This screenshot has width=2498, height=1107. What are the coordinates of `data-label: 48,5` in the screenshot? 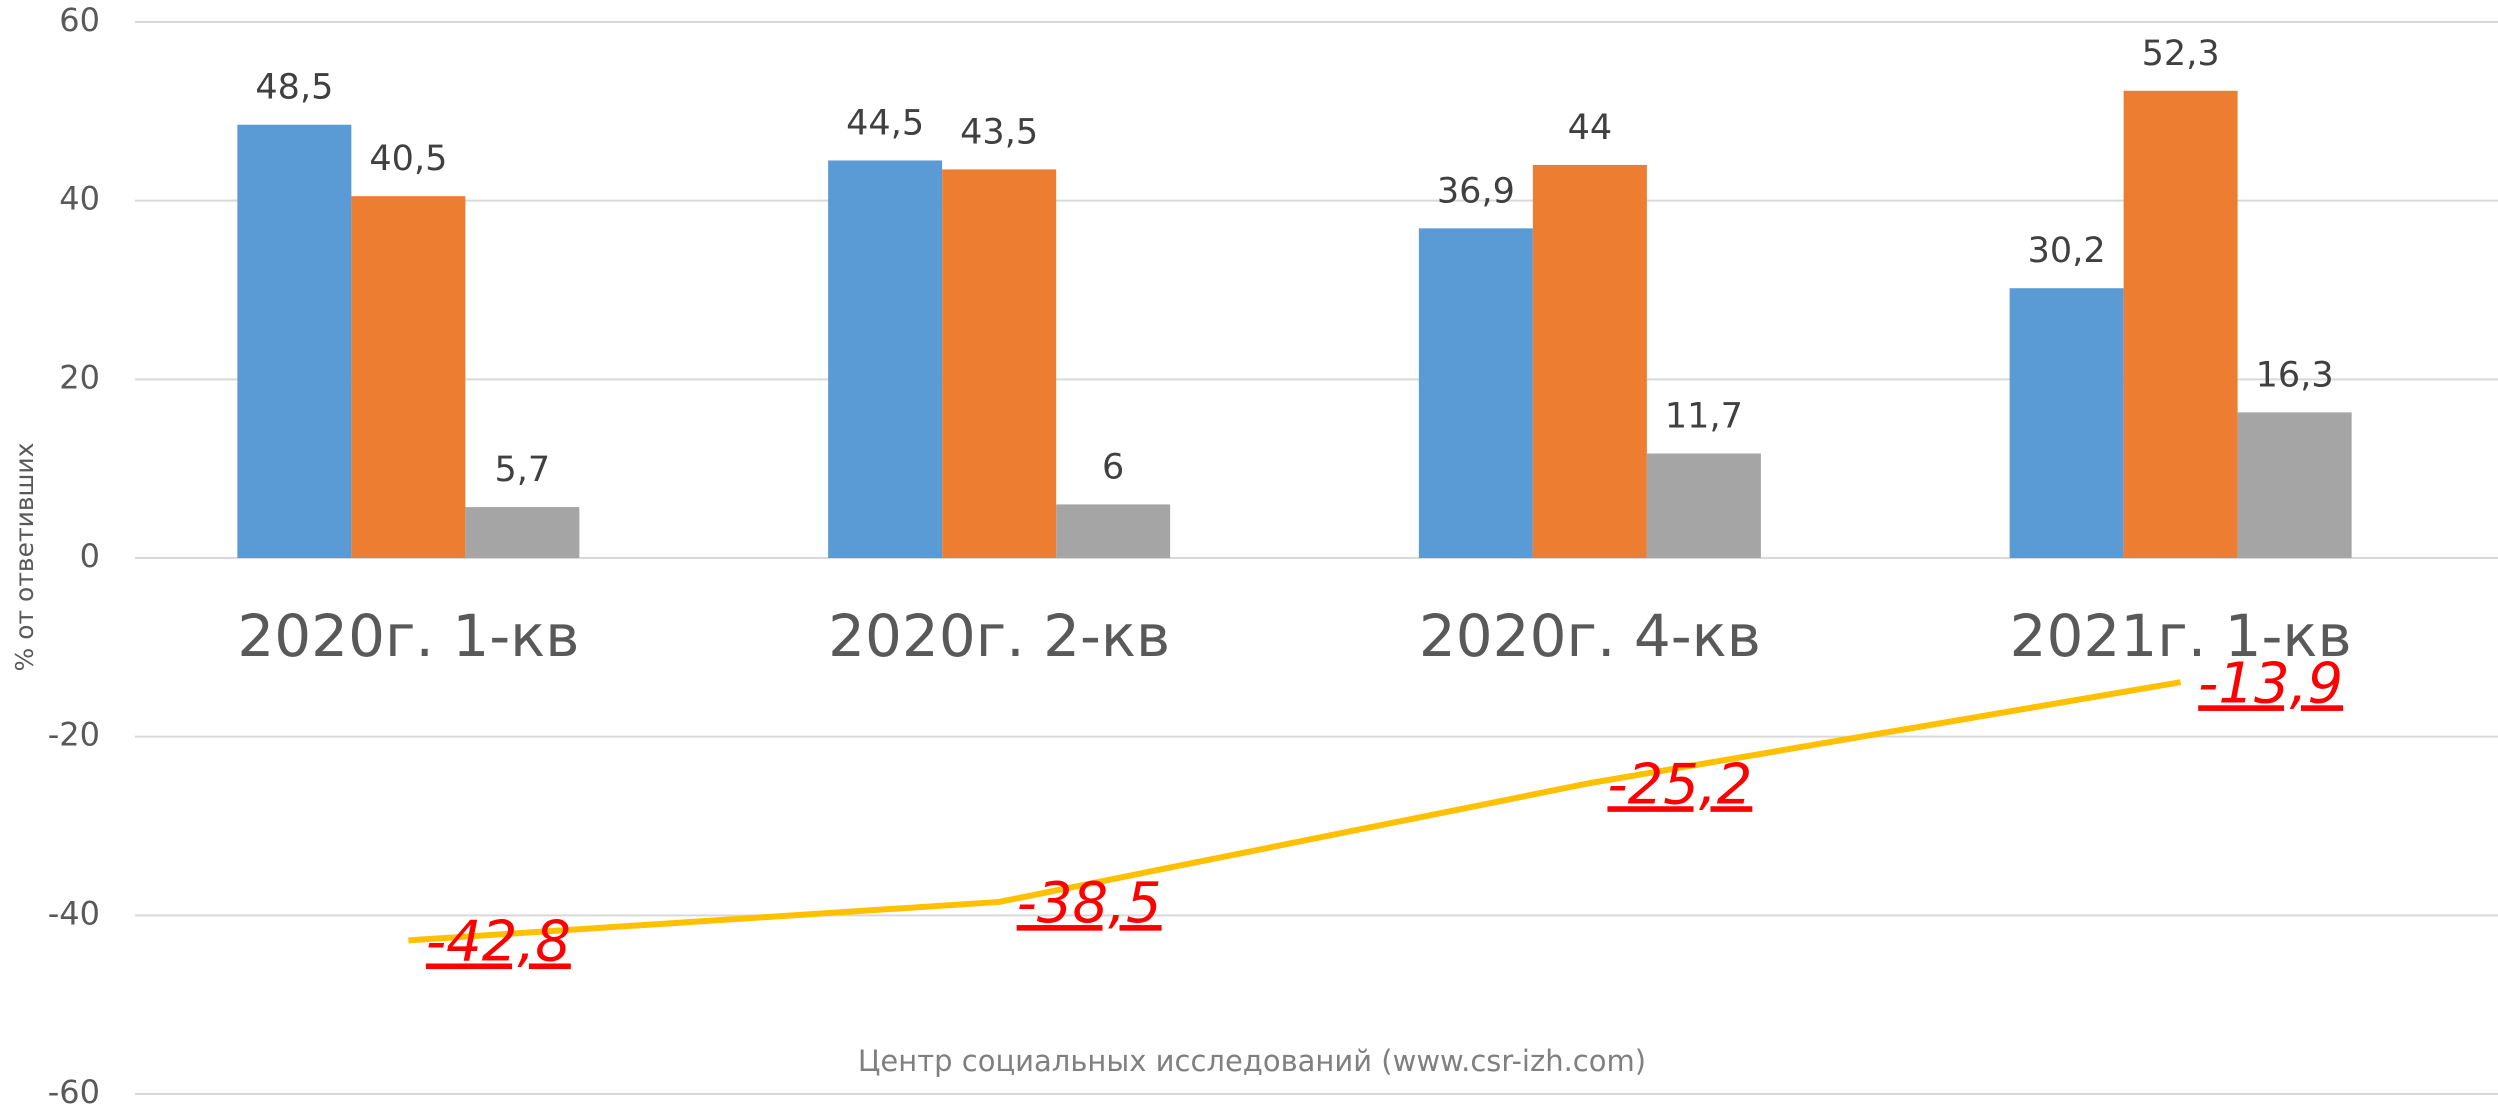 It's located at (294, 88).